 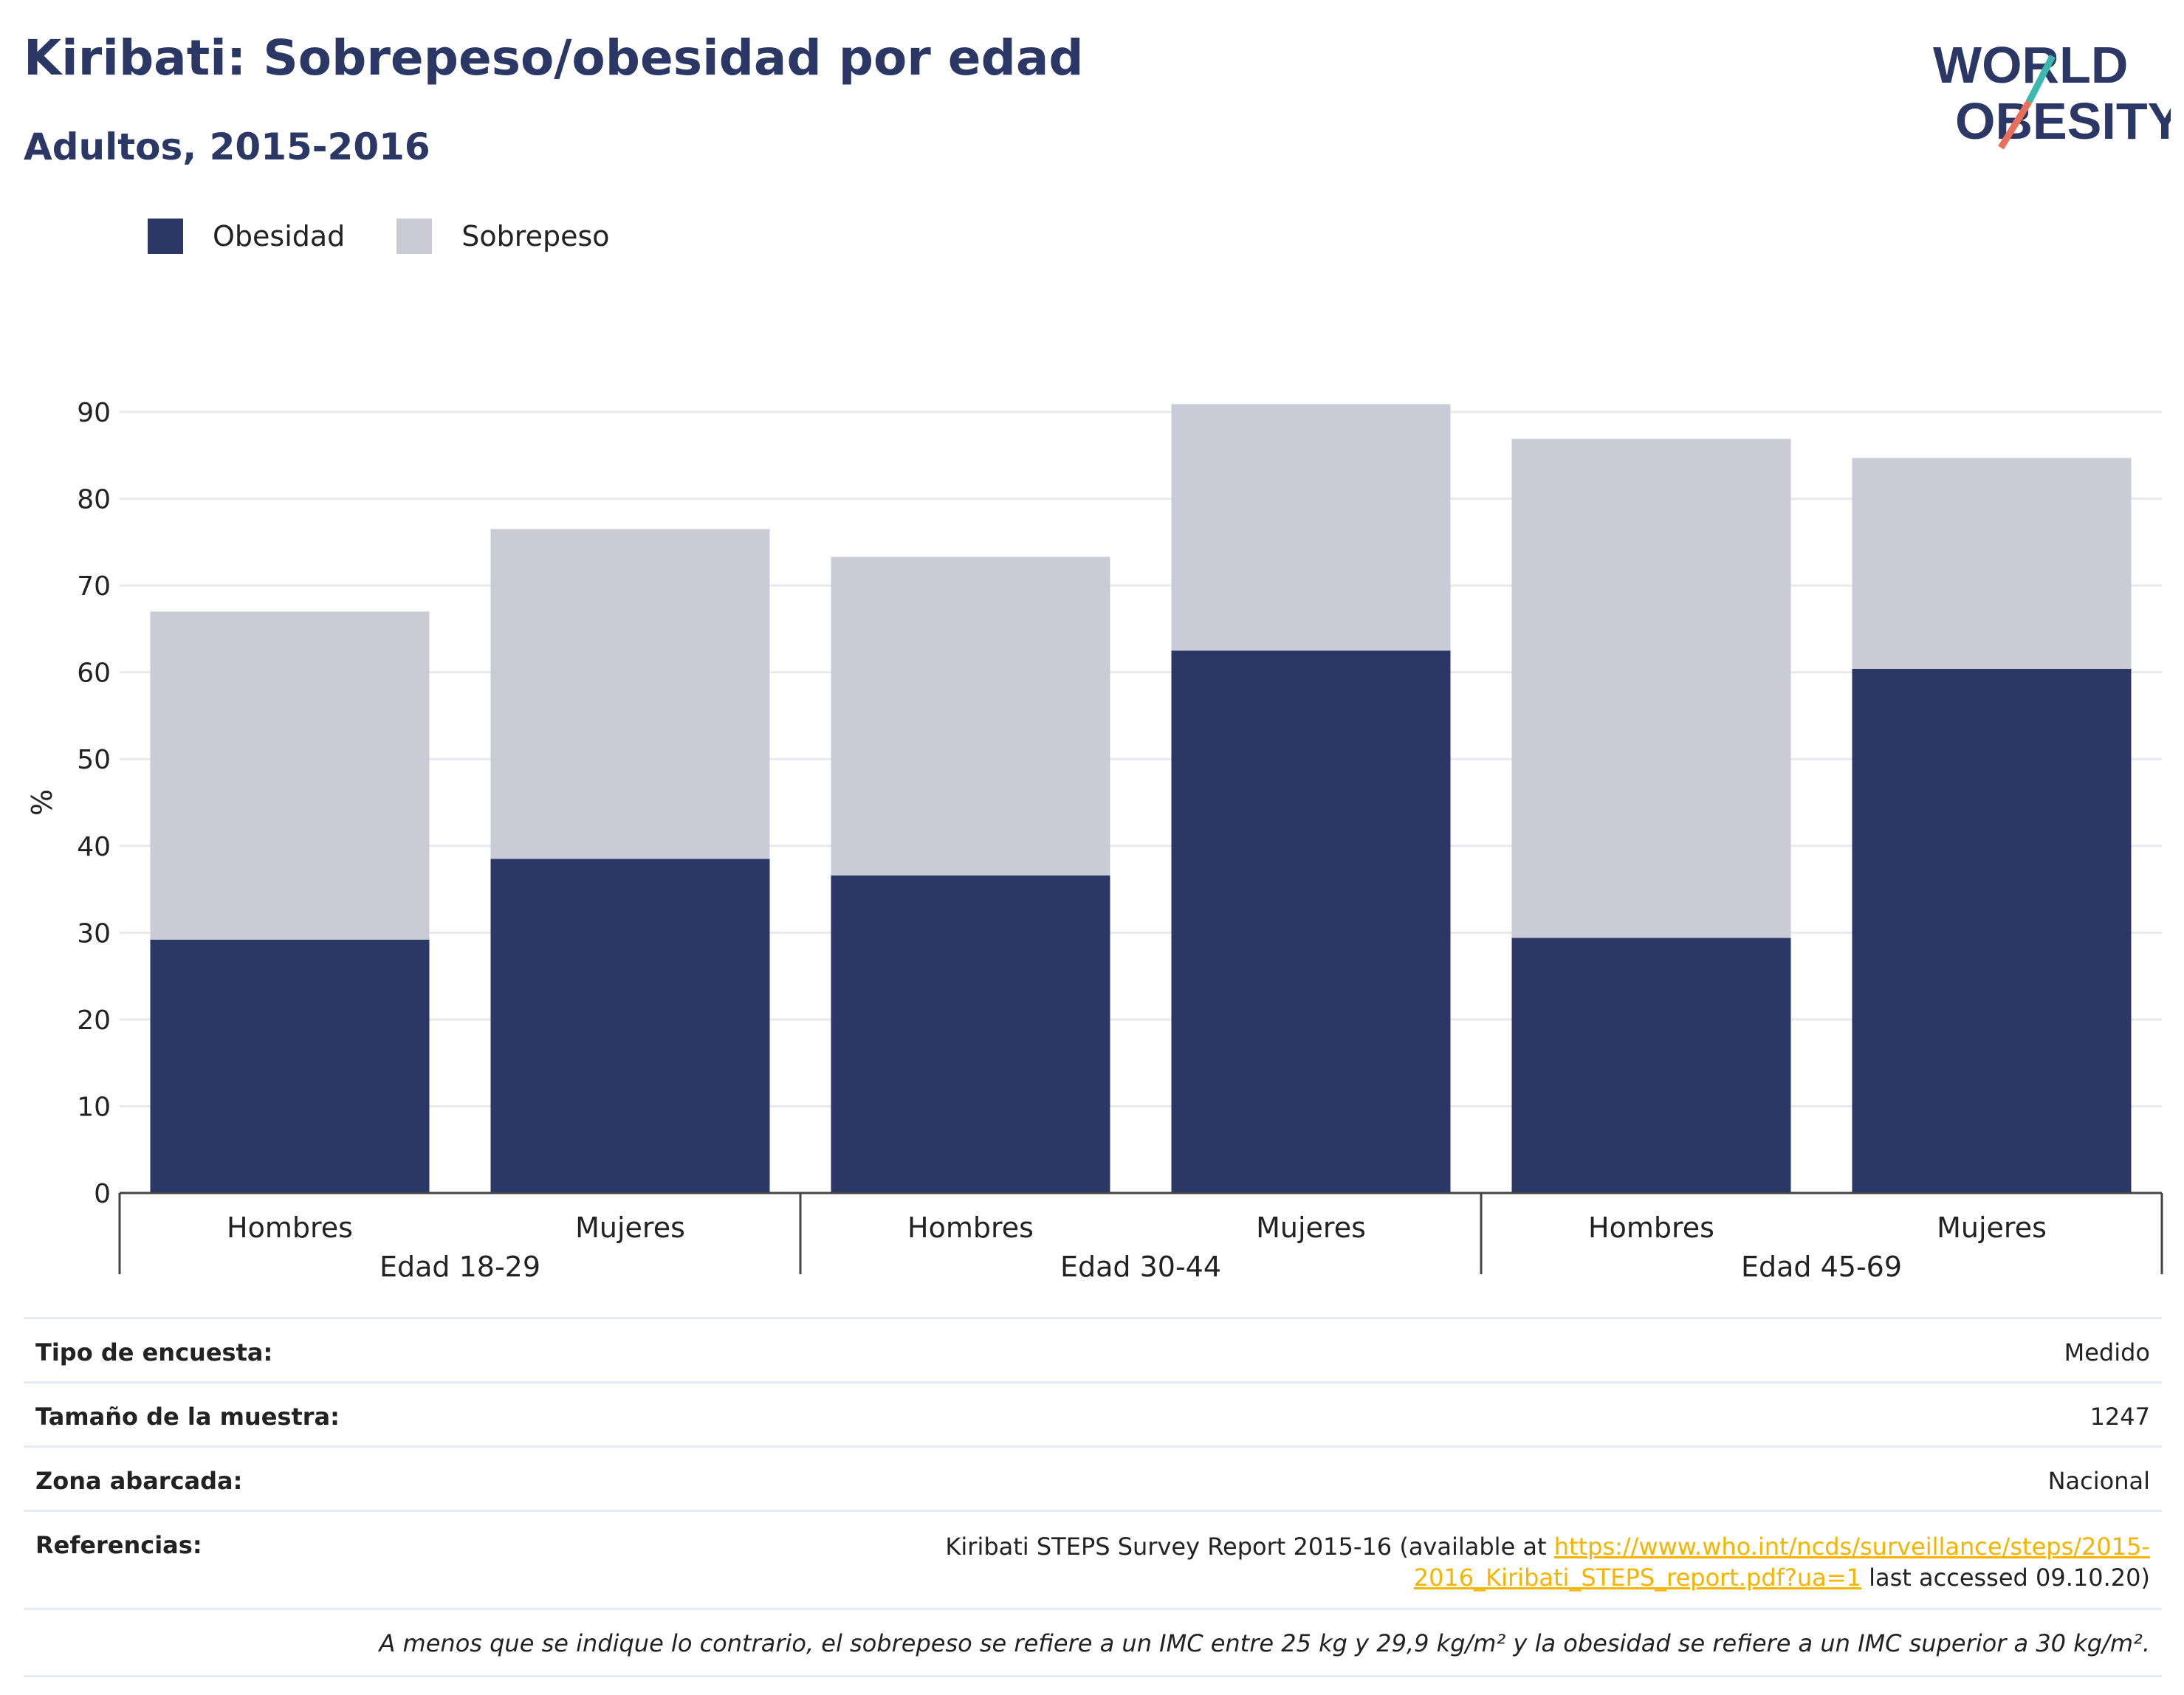 I want to click on chart-title: Kiribati: Sobrepeso/obesidad por edad, so click(x=554, y=58).